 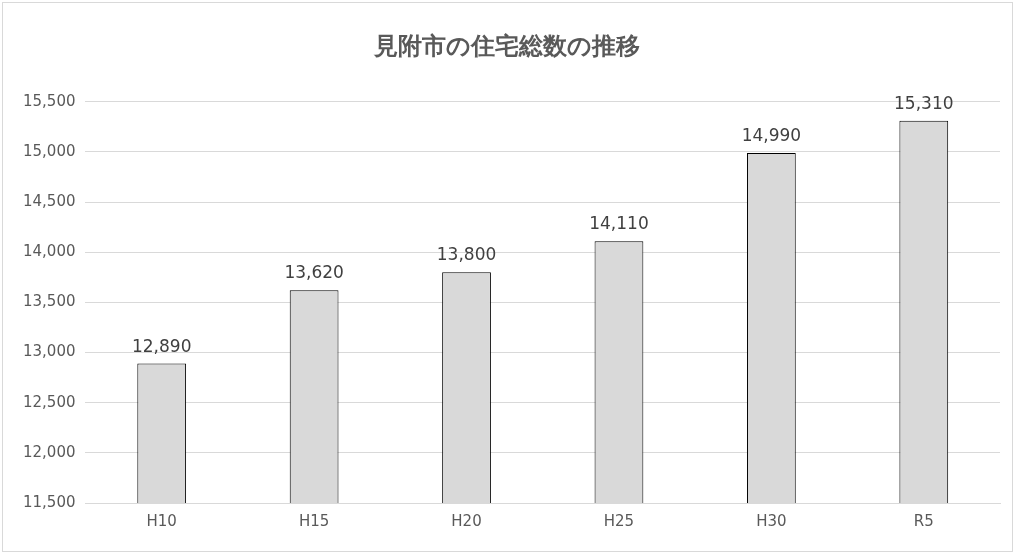 What do you see at coordinates (619, 520) in the screenshot?
I see `x-tick-label: H25` at bounding box center [619, 520].